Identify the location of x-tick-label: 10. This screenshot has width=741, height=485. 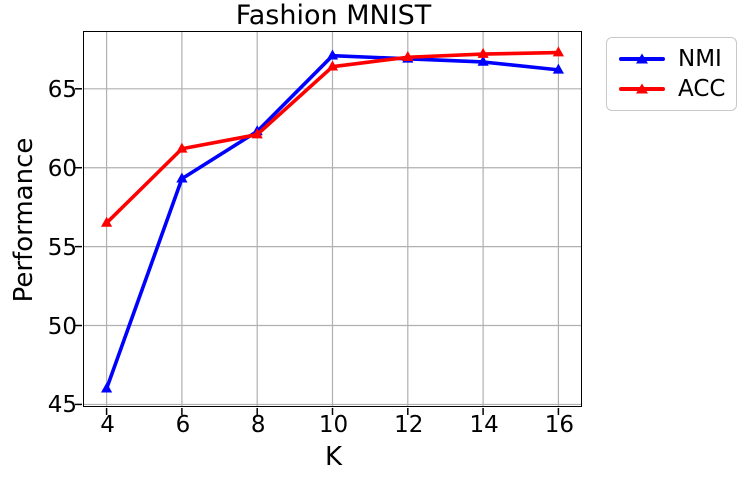
(333, 425).